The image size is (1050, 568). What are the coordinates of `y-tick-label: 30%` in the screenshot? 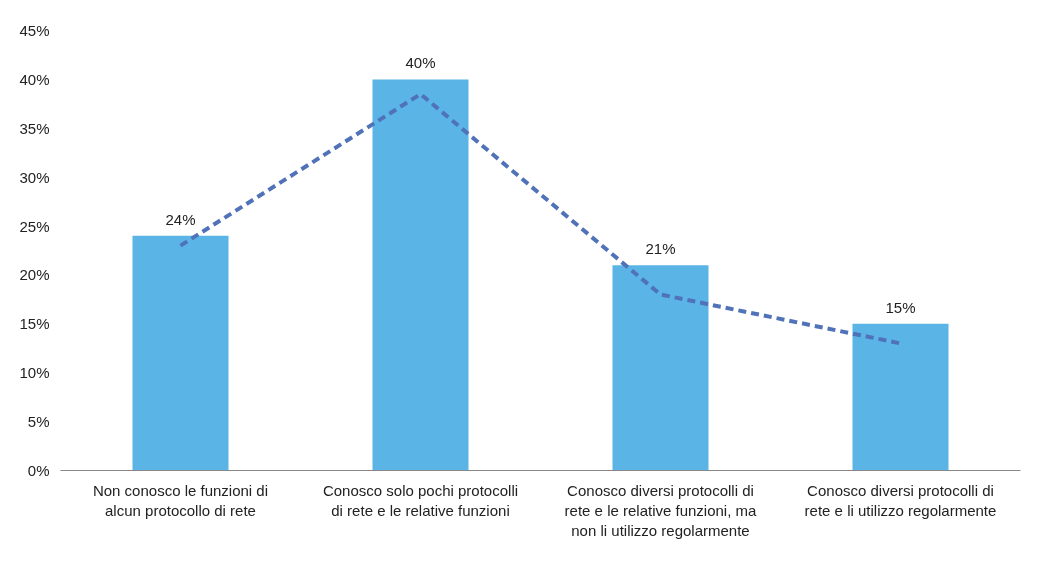 It's located at (34, 177).